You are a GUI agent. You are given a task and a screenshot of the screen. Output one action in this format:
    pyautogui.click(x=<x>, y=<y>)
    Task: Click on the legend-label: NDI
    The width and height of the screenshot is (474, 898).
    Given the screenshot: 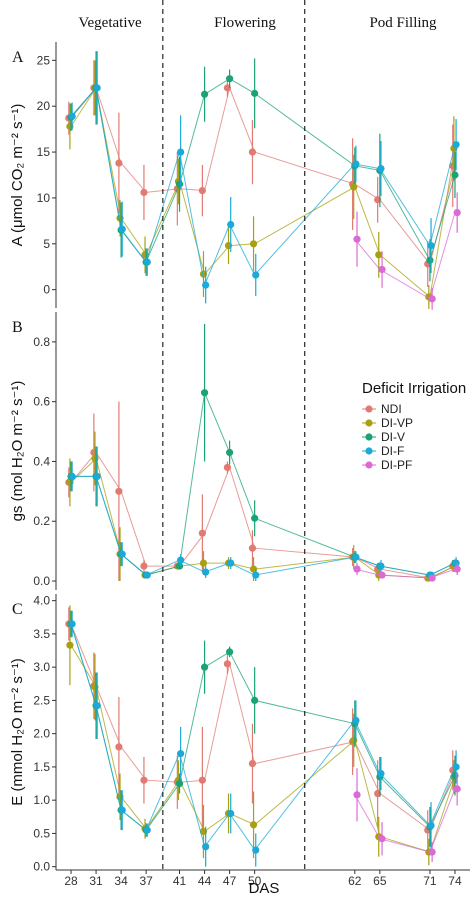 What is the action you would take?
    pyautogui.click(x=391, y=409)
    